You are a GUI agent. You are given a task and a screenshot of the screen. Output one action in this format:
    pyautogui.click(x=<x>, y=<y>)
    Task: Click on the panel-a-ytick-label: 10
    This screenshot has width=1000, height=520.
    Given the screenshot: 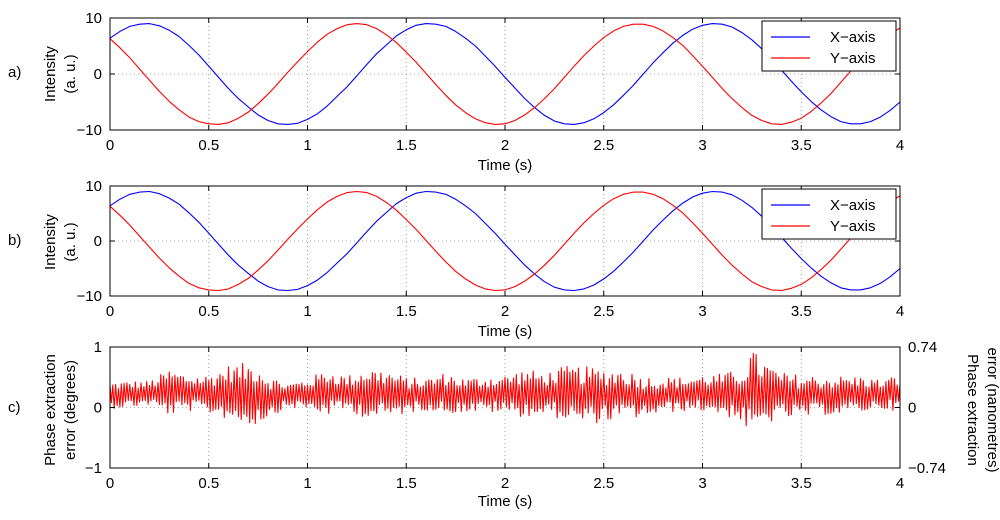 What is the action you would take?
    pyautogui.click(x=93, y=18)
    